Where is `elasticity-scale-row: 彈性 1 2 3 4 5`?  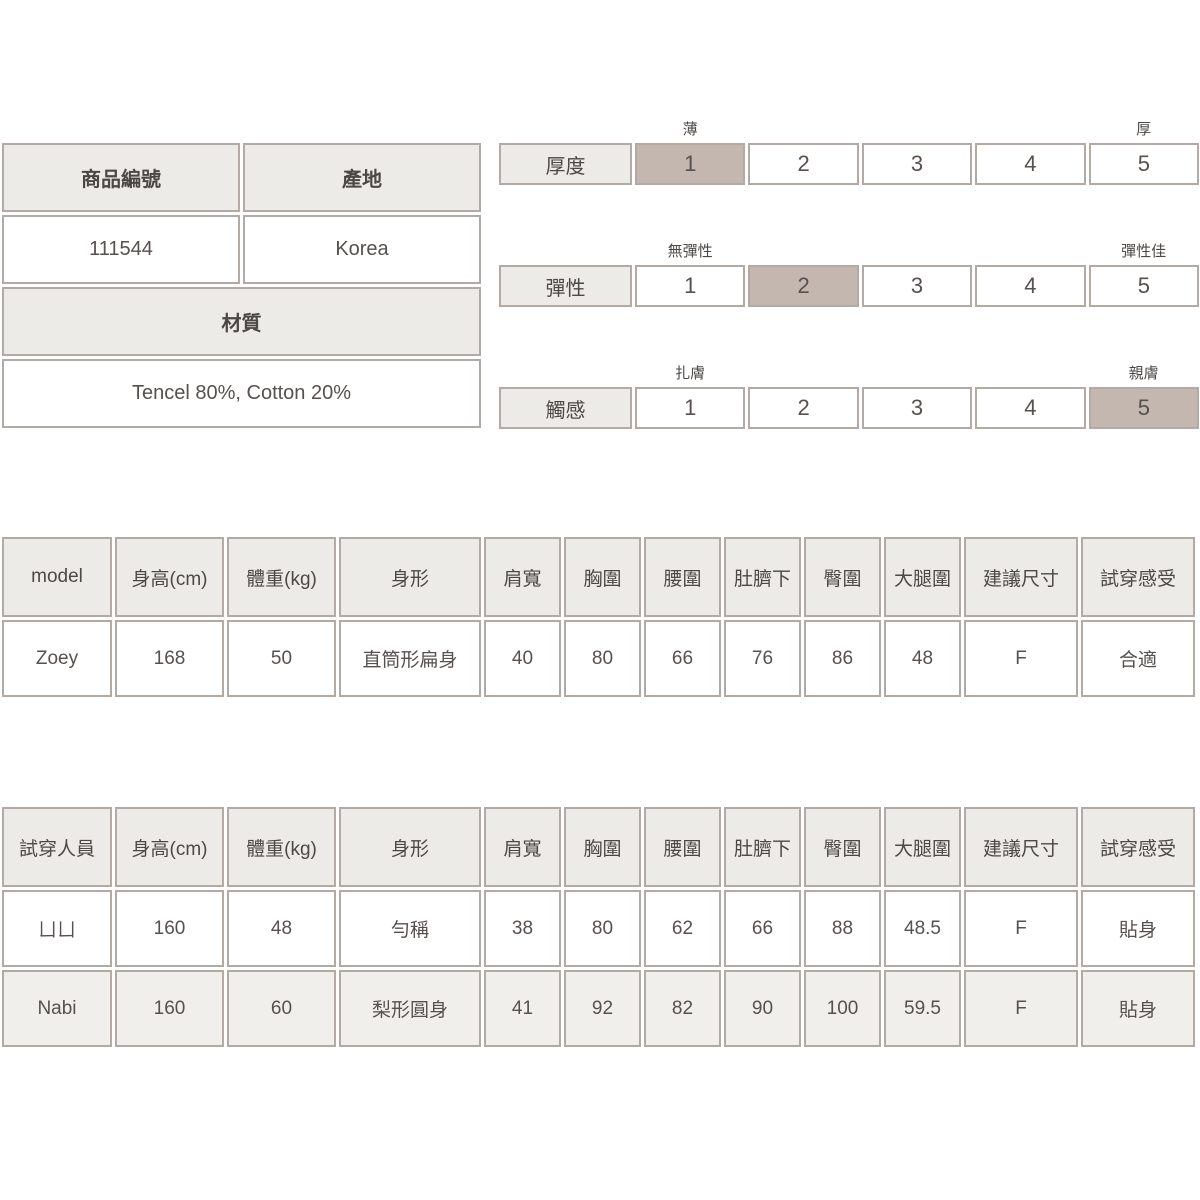
elasticity-scale-row: 彈性 1 2 3 4 5 is located at coordinates (849, 286).